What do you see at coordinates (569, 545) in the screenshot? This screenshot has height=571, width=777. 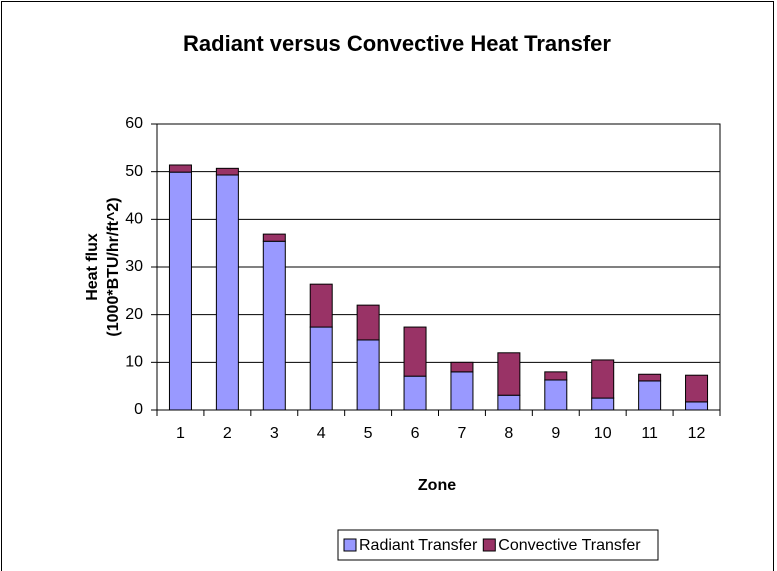 I see `legend-label: Convective Transfer` at bounding box center [569, 545].